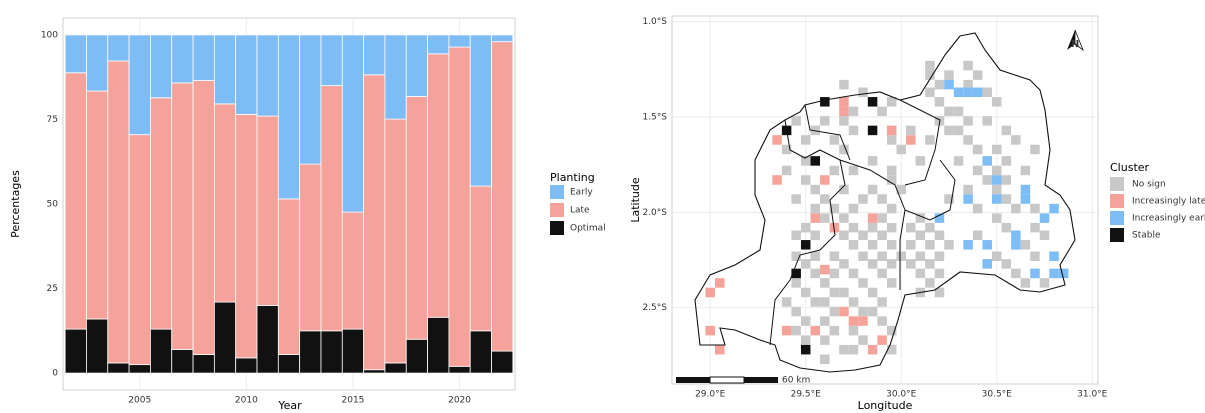  I want to click on y-tick-label: 50, so click(53, 205).